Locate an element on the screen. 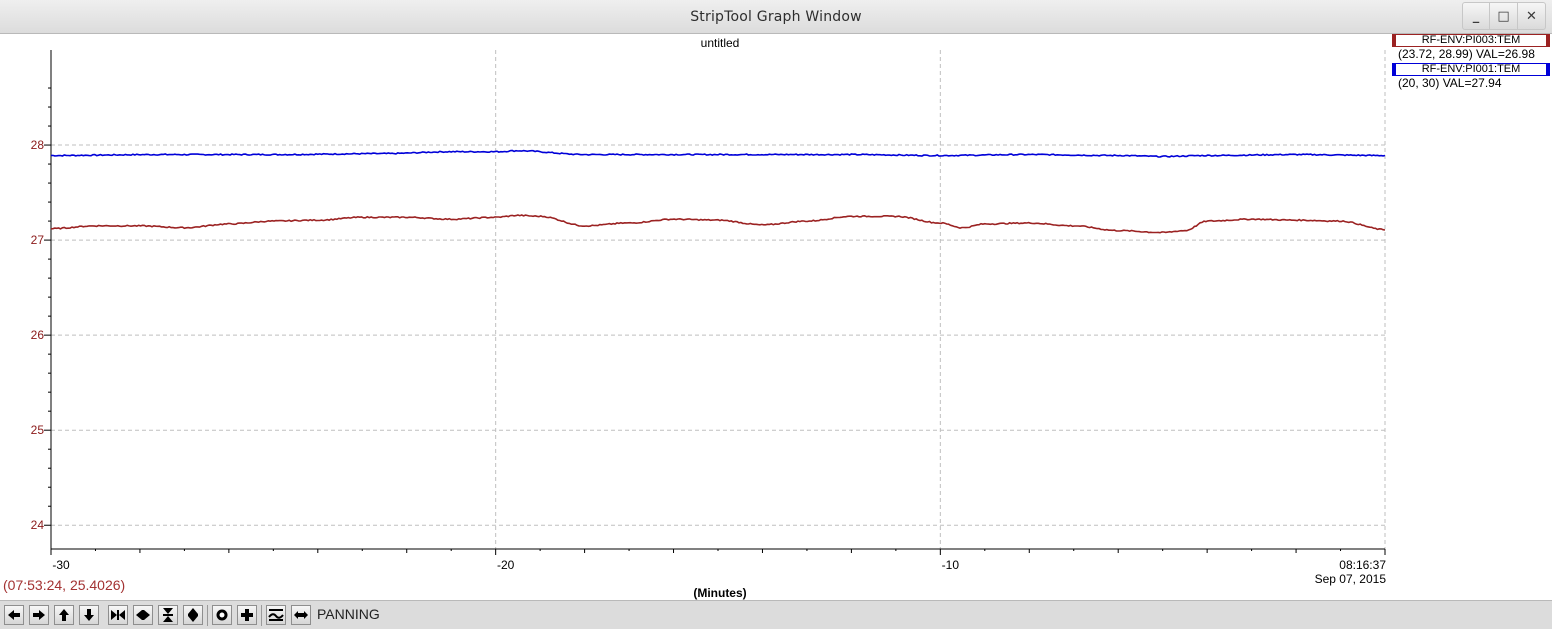 The height and width of the screenshot is (629, 1552). plot-title: untitled is located at coordinates (720, 43).